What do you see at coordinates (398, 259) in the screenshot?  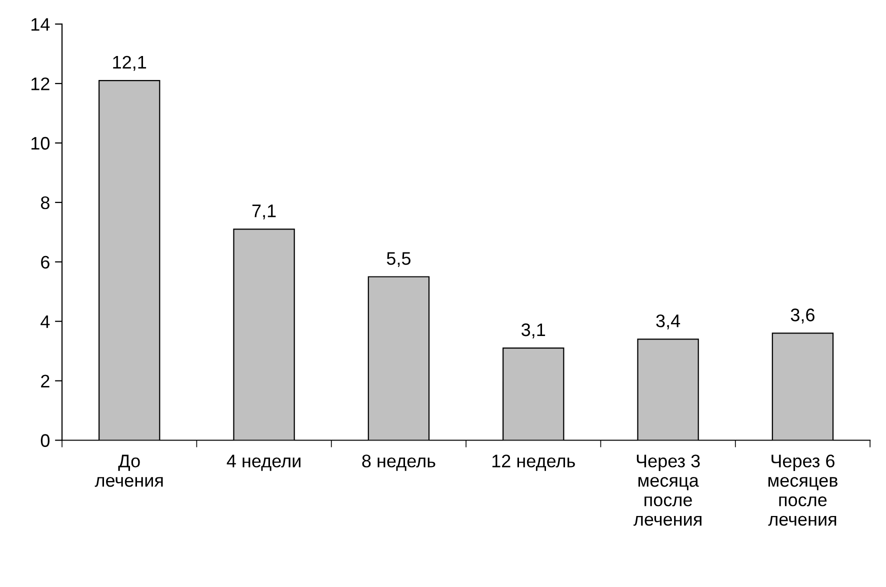 I see `data-label: 5,5` at bounding box center [398, 259].